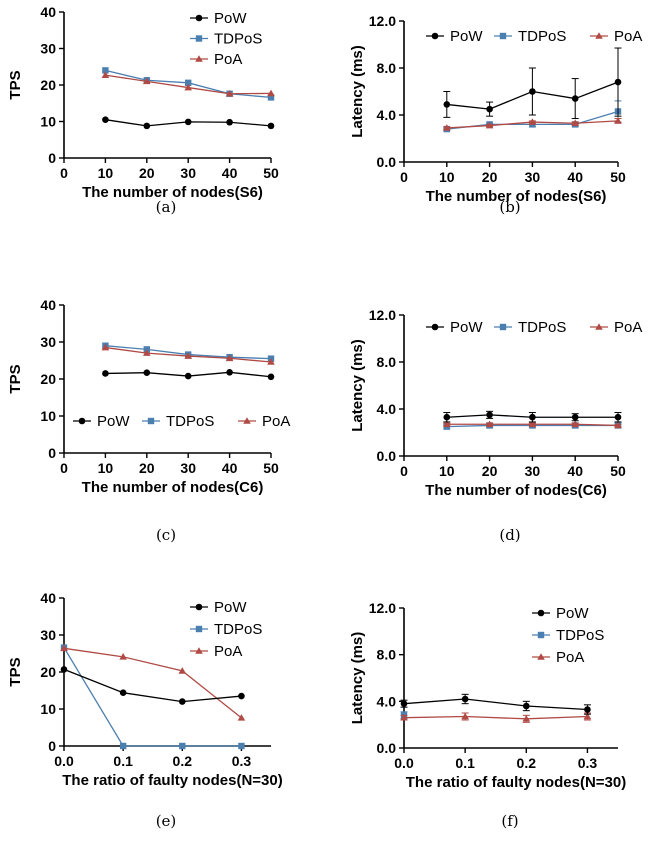 The width and height of the screenshot is (668, 848). Describe the element at coordinates (147, 173) in the screenshot. I see `x-tick-label: 20` at that location.